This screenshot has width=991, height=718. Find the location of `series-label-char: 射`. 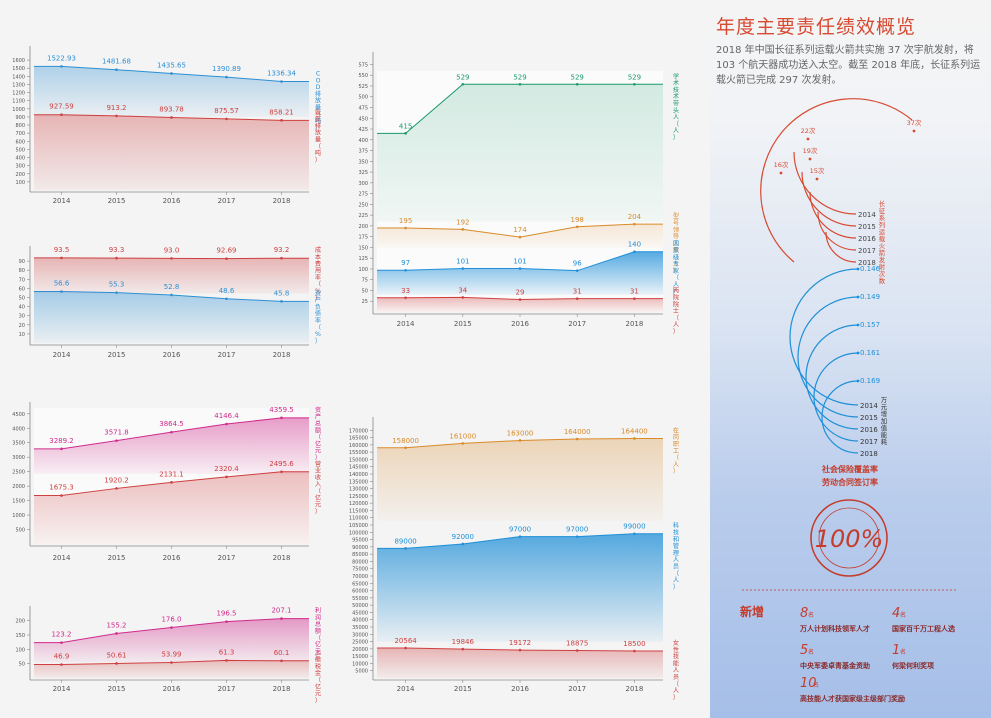

series-label-char: 射 is located at coordinates (882, 266).